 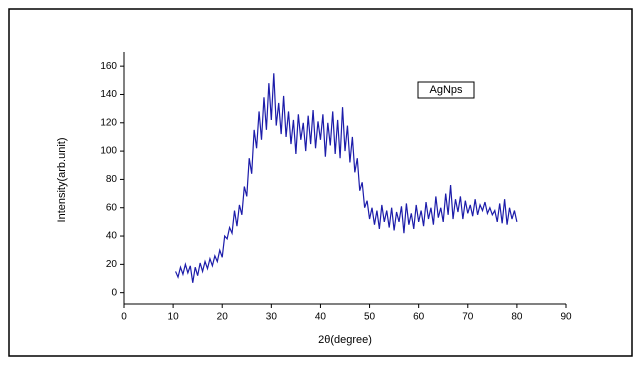 I want to click on legend-box, so click(x=446, y=90).